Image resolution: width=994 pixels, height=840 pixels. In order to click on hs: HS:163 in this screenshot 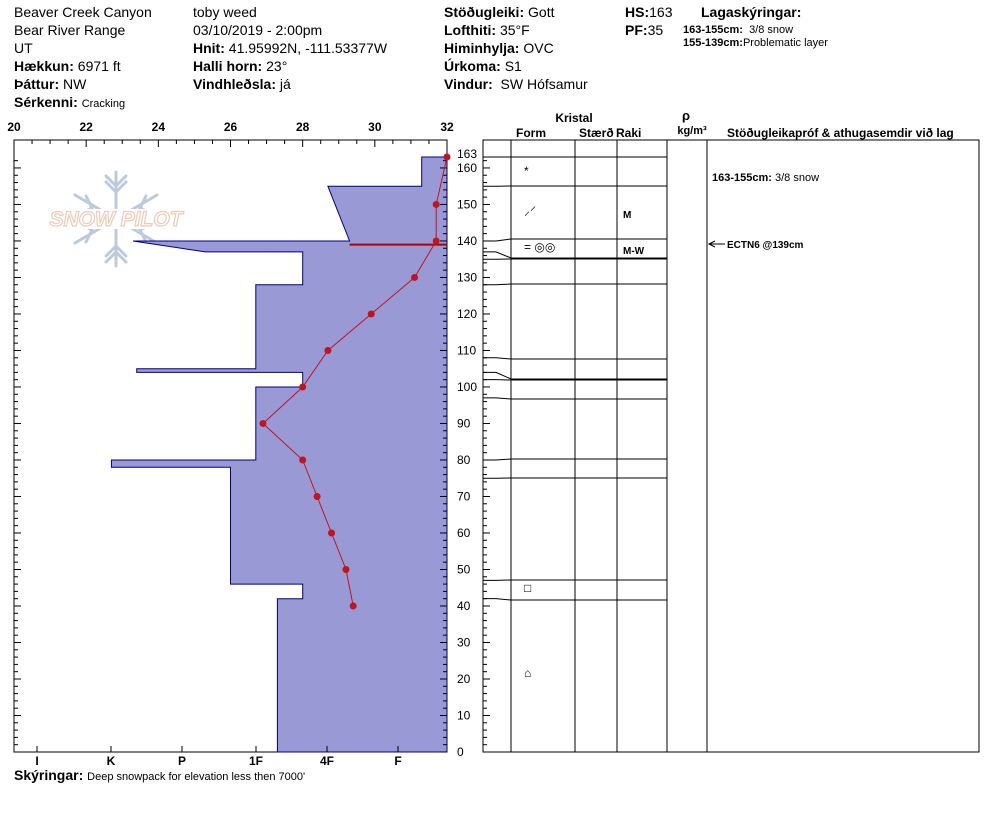, I will do `click(648, 12)`.